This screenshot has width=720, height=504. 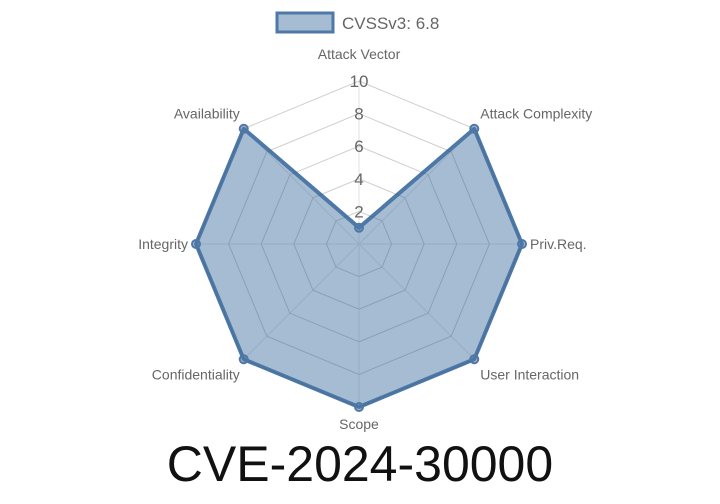 I want to click on axis-label: Availability, so click(x=207, y=114).